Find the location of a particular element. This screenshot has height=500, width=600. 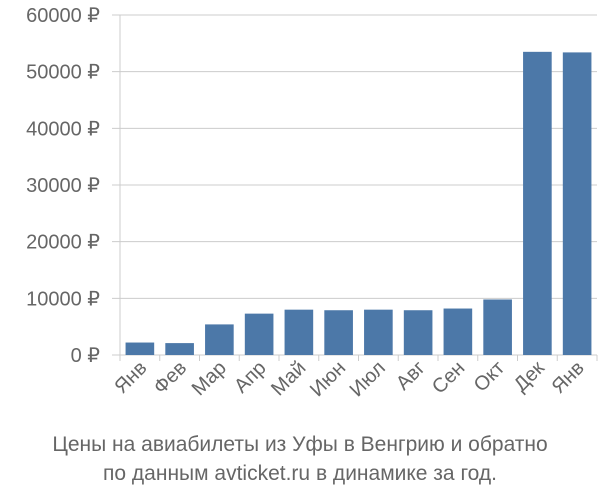

y-tick-label: 60000 ₽ is located at coordinates (63, 16).